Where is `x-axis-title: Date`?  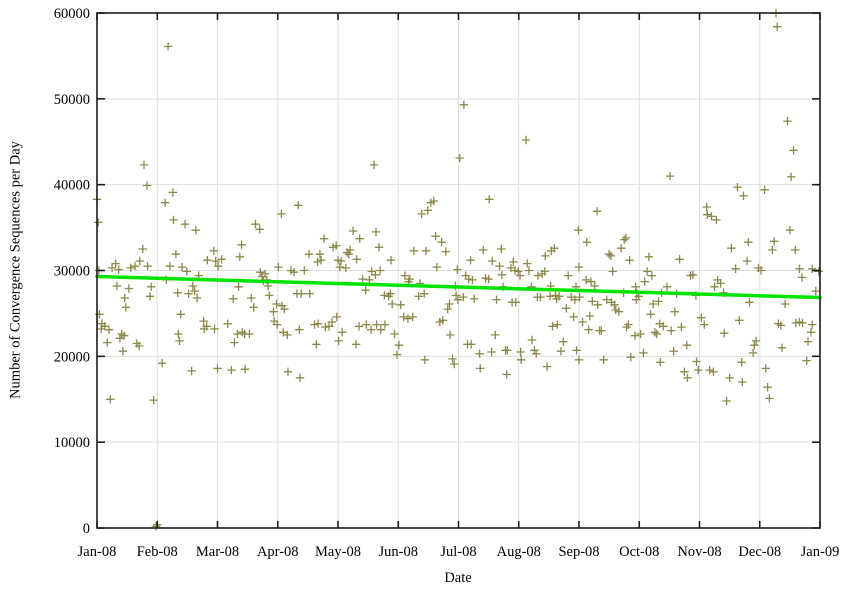 x-axis-title: Date is located at coordinates (458, 578).